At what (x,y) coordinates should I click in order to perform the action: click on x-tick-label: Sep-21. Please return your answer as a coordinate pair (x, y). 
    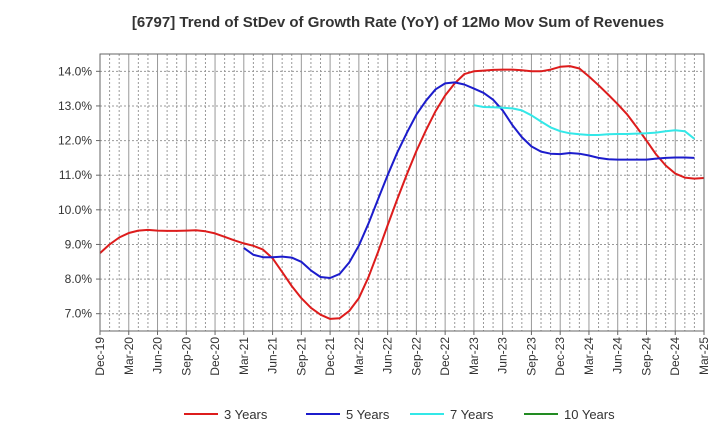
    Looking at the image, I should click on (301, 356).